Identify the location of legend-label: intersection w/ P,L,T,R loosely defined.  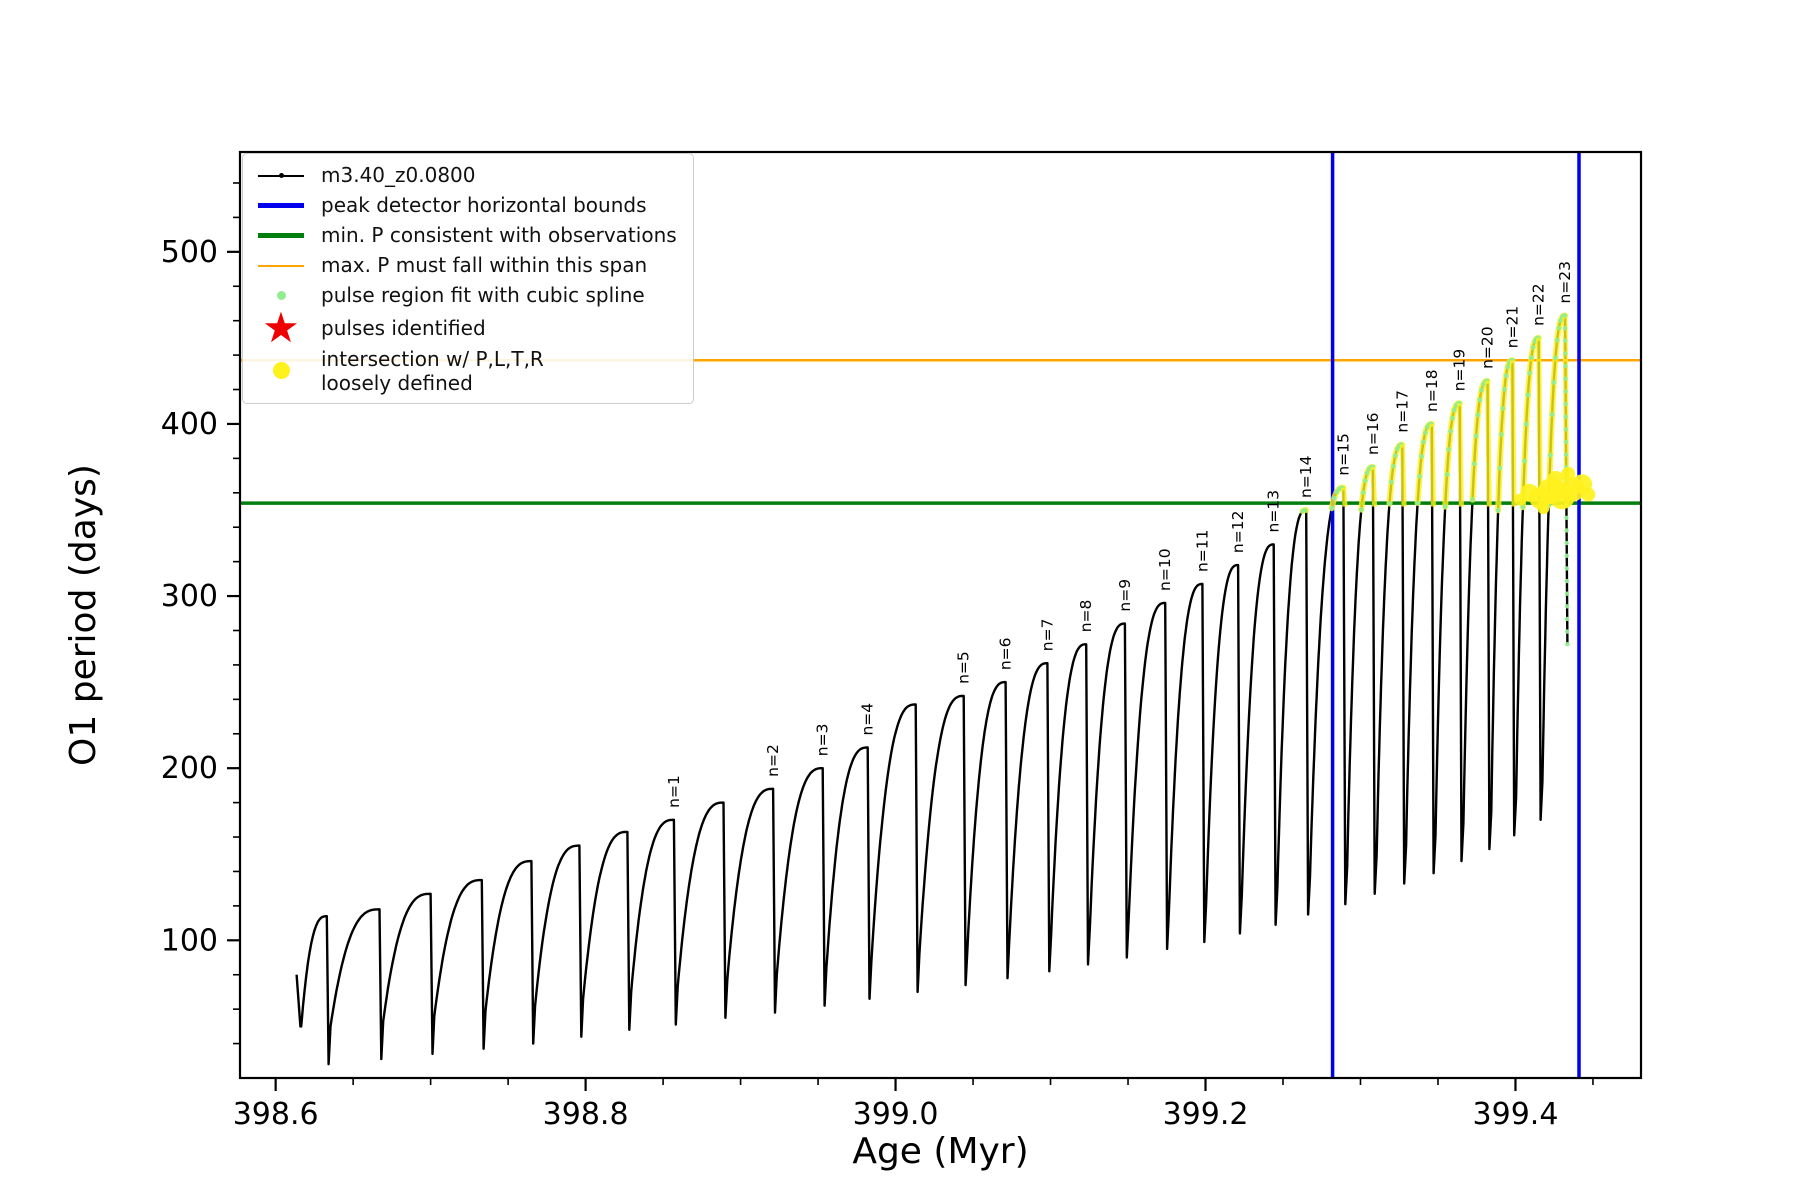
(432, 370).